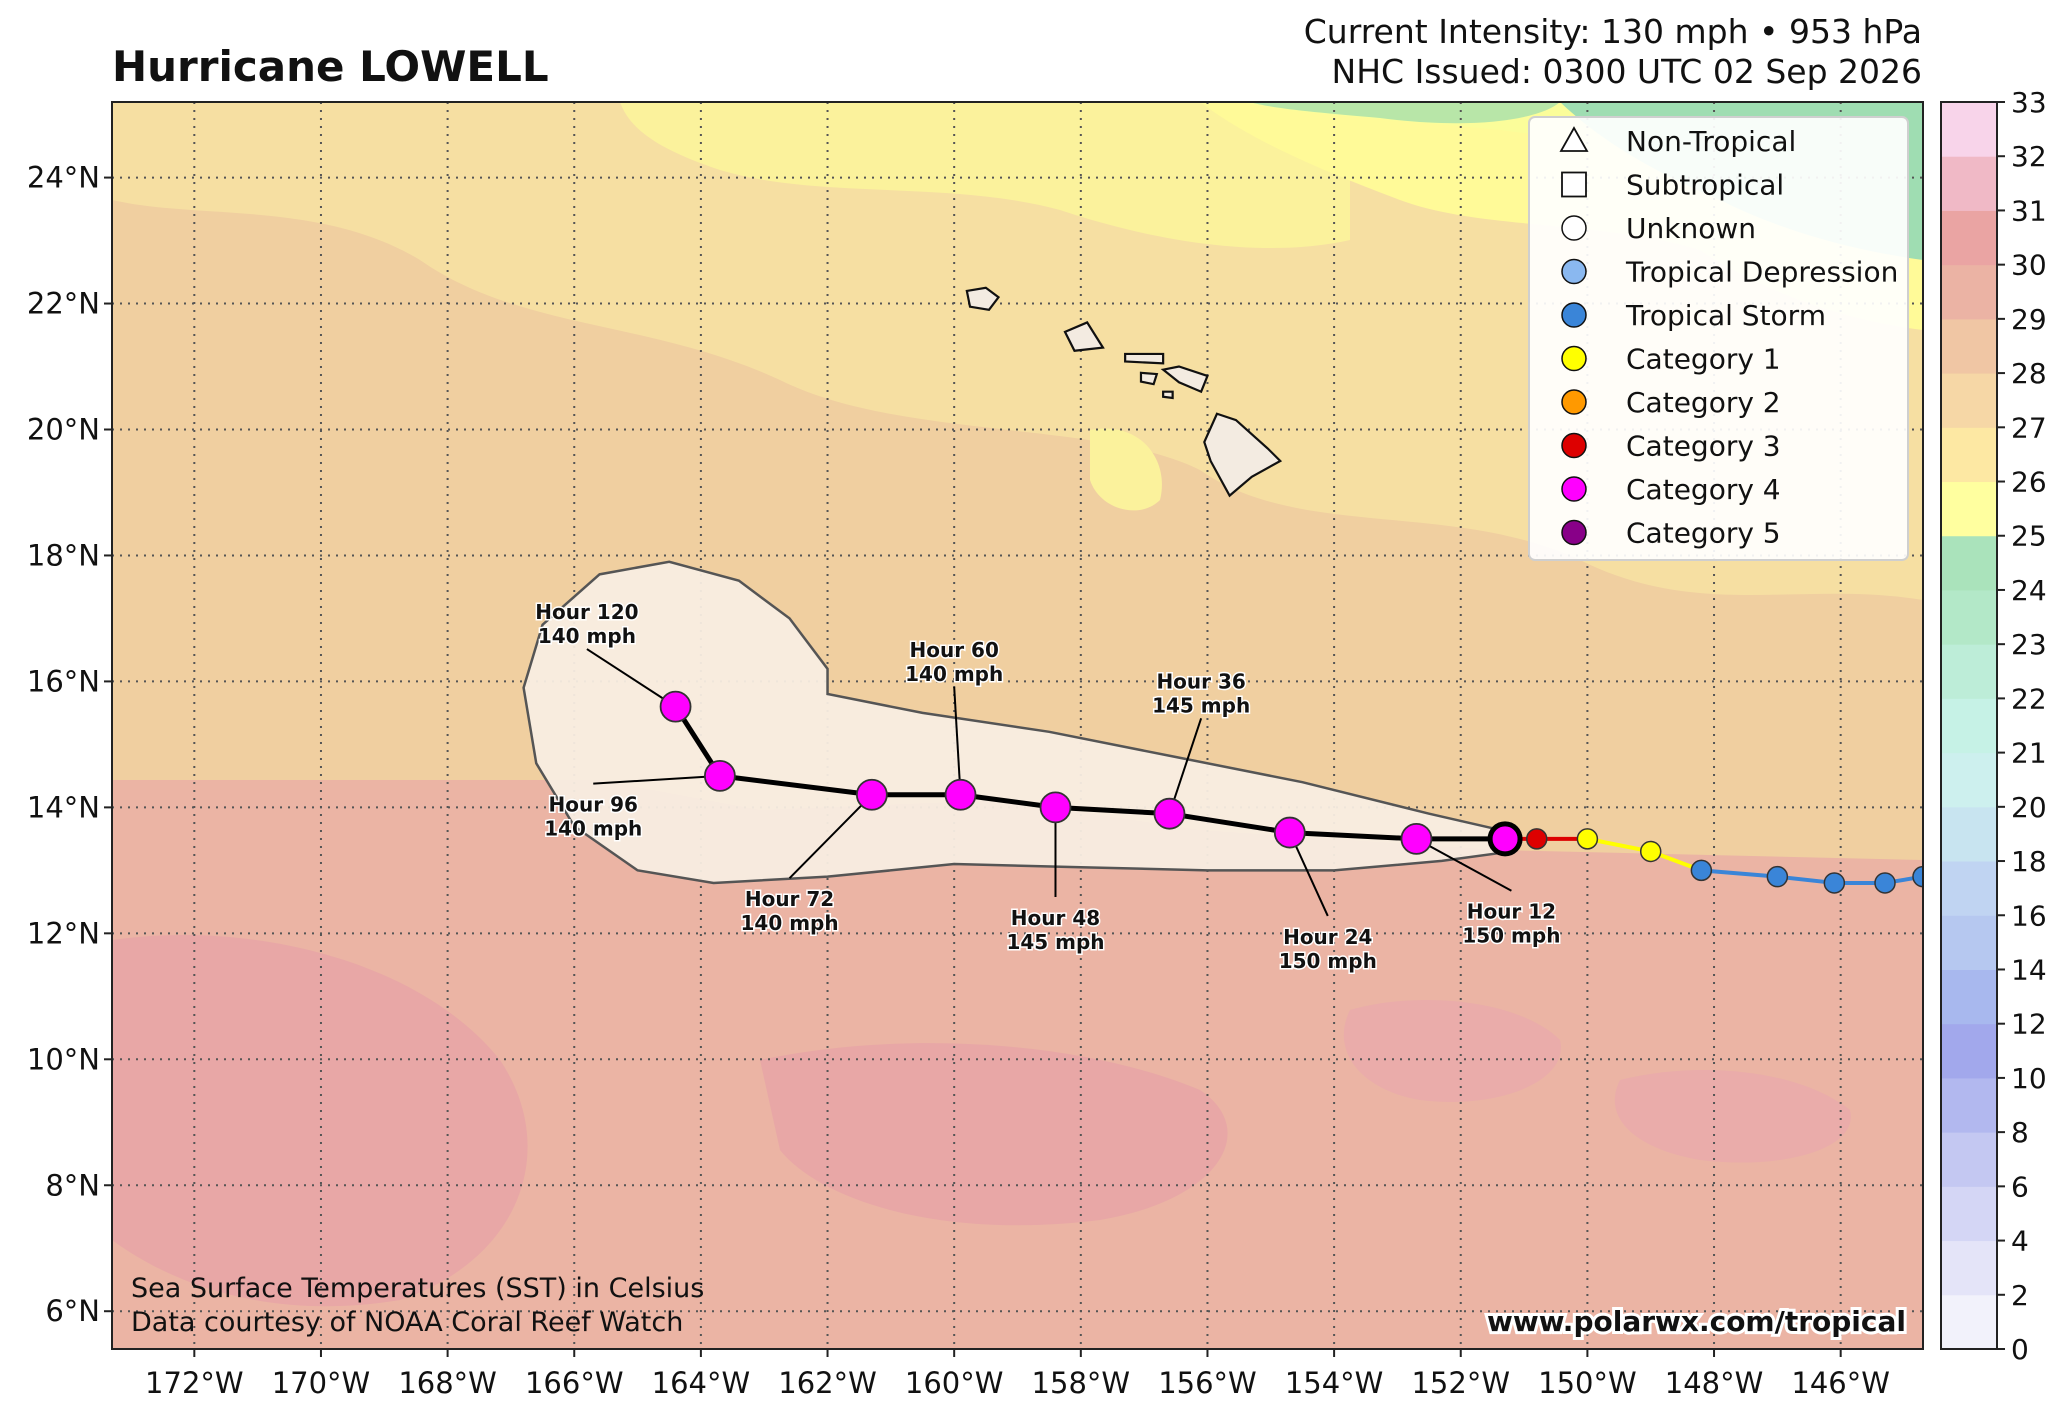 This screenshot has height=1412, width=2069. I want to click on colorbar-tick-label: 10, so click(2029, 1078).